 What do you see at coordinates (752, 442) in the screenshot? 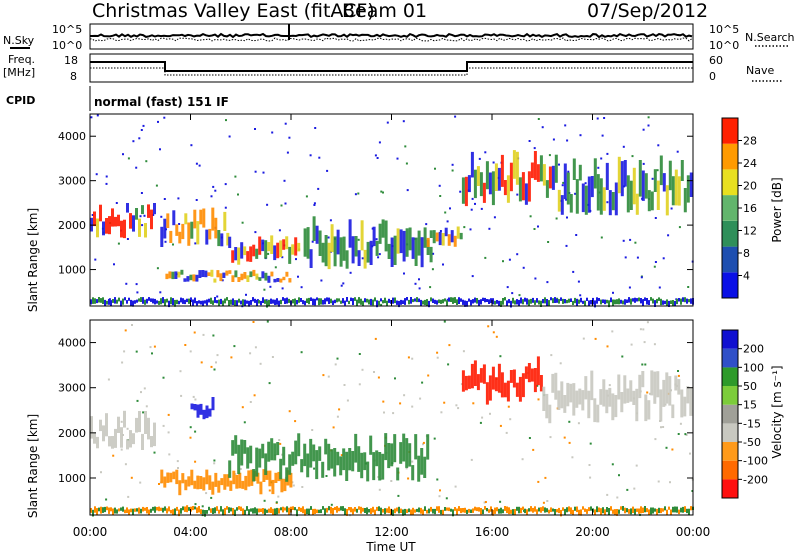
I see `colorbar-tick-label: -50` at bounding box center [752, 442].